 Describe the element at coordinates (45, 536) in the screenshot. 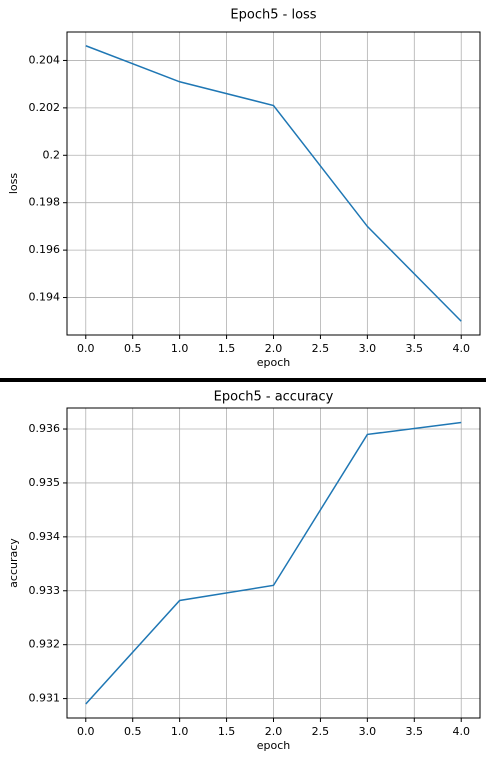

I see `y-tick-label: 0.934` at that location.